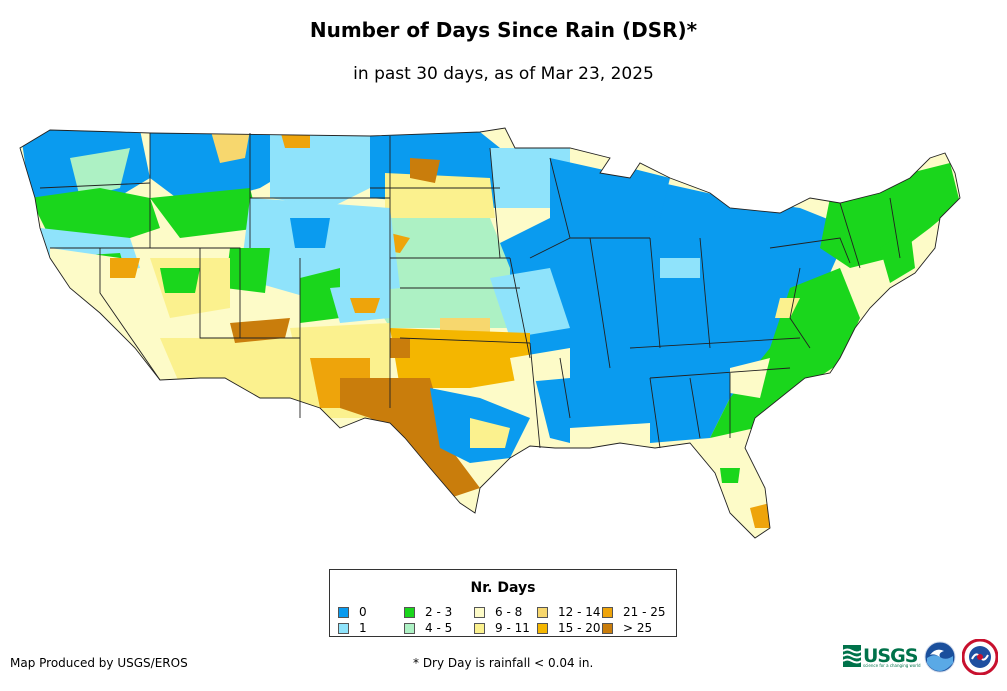  I want to click on legend-label-6: 12 - 14, so click(579, 612).